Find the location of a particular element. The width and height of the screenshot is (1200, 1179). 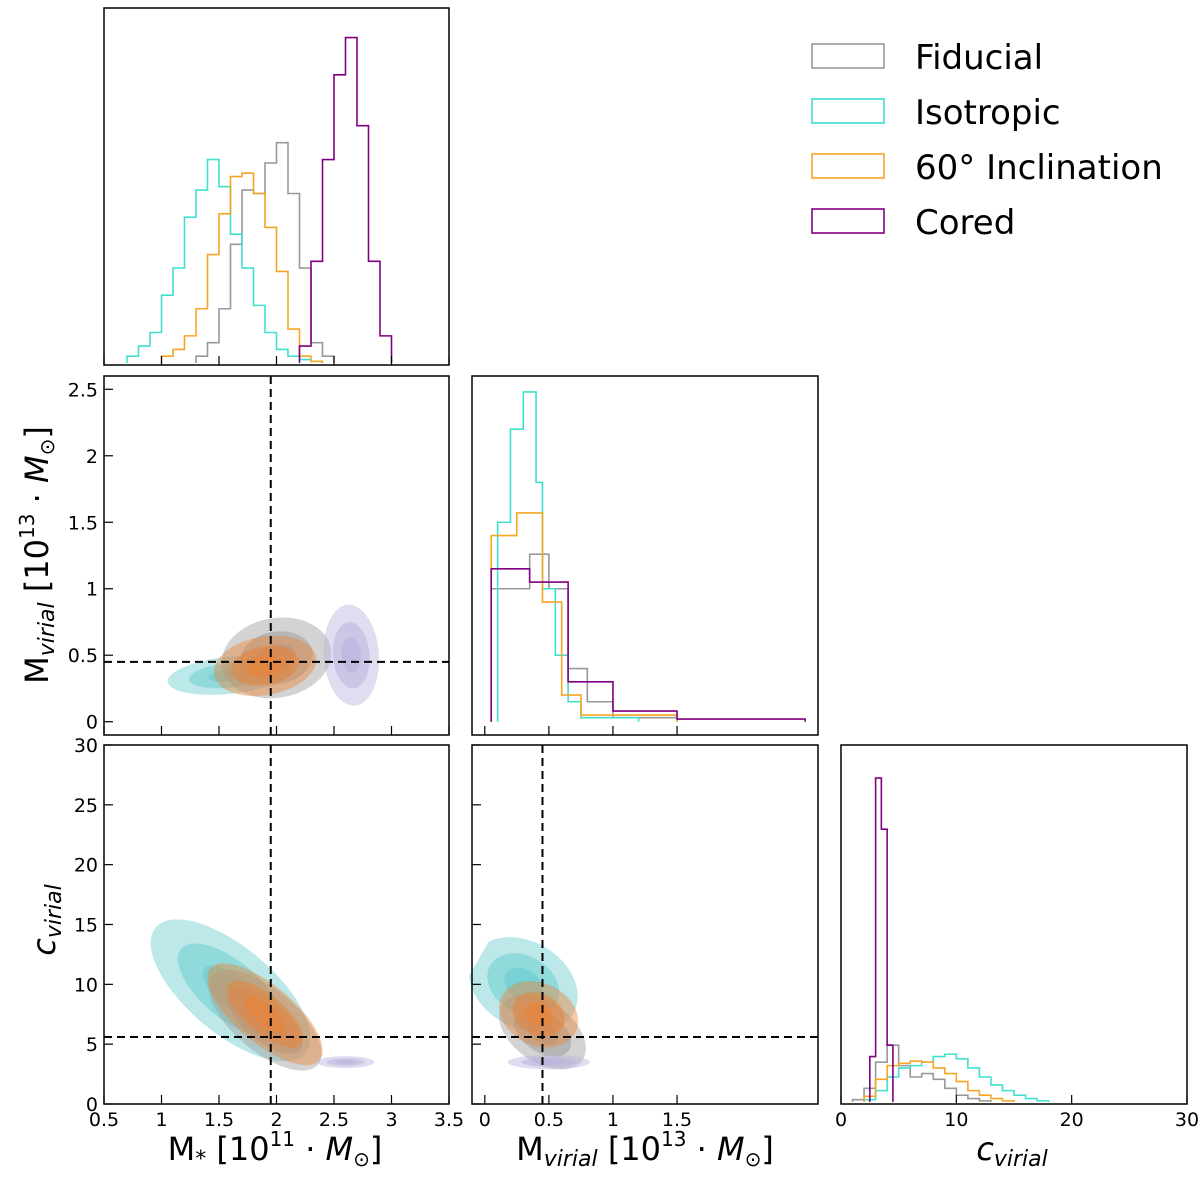

mstar-cvir-y-ticklabel: 25 is located at coordinates (86, 806).